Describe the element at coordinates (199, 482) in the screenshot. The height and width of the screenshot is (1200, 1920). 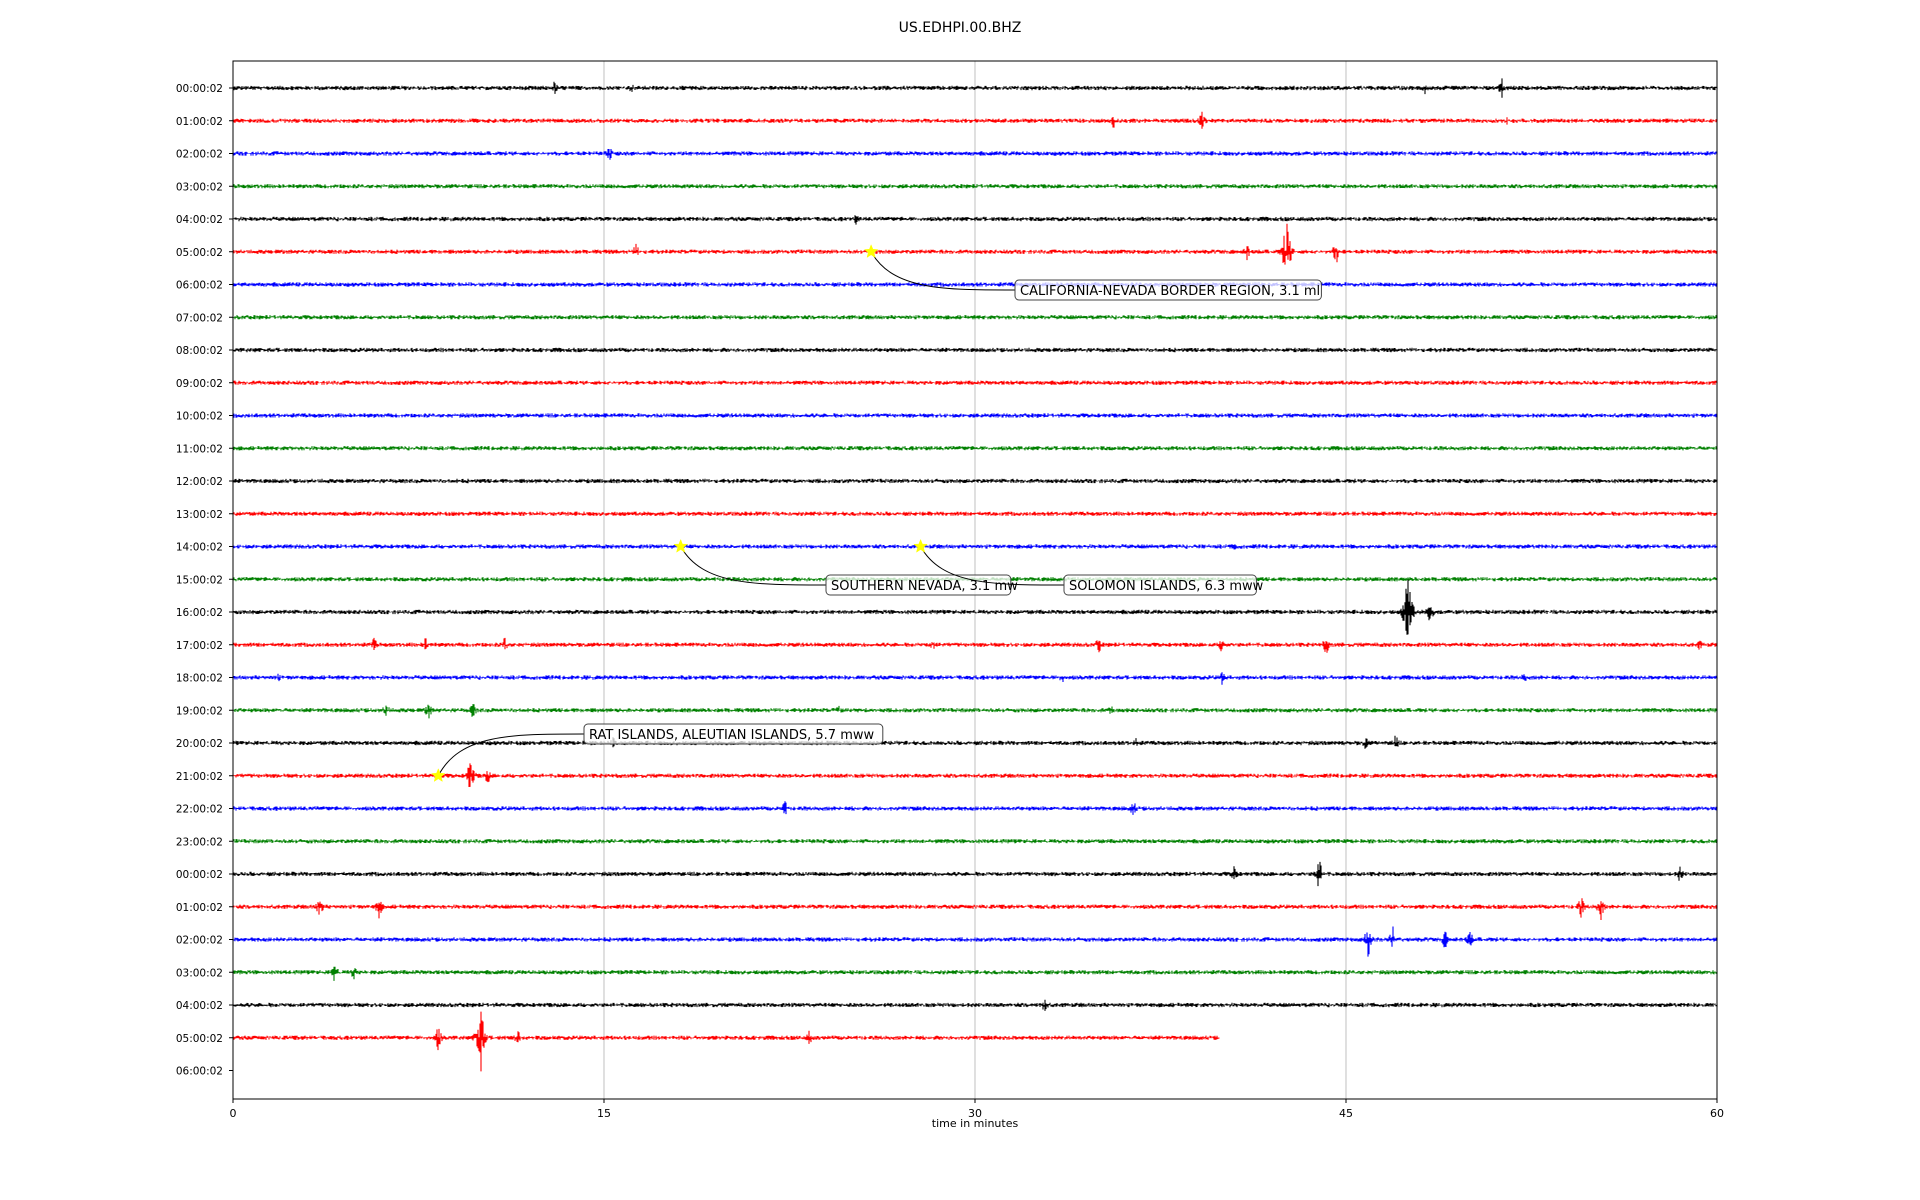
I see `row-time-label: 12:00:02` at that location.